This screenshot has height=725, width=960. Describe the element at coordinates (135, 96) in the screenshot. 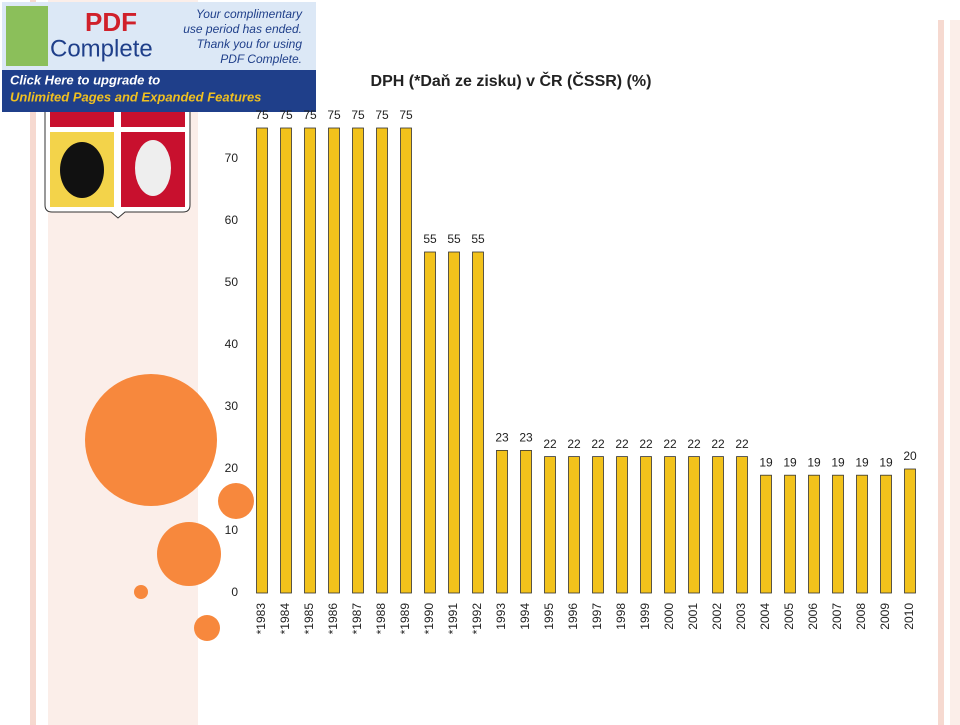

I see `upgrade-link: Unlimited Pages and Expanded Features` at that location.